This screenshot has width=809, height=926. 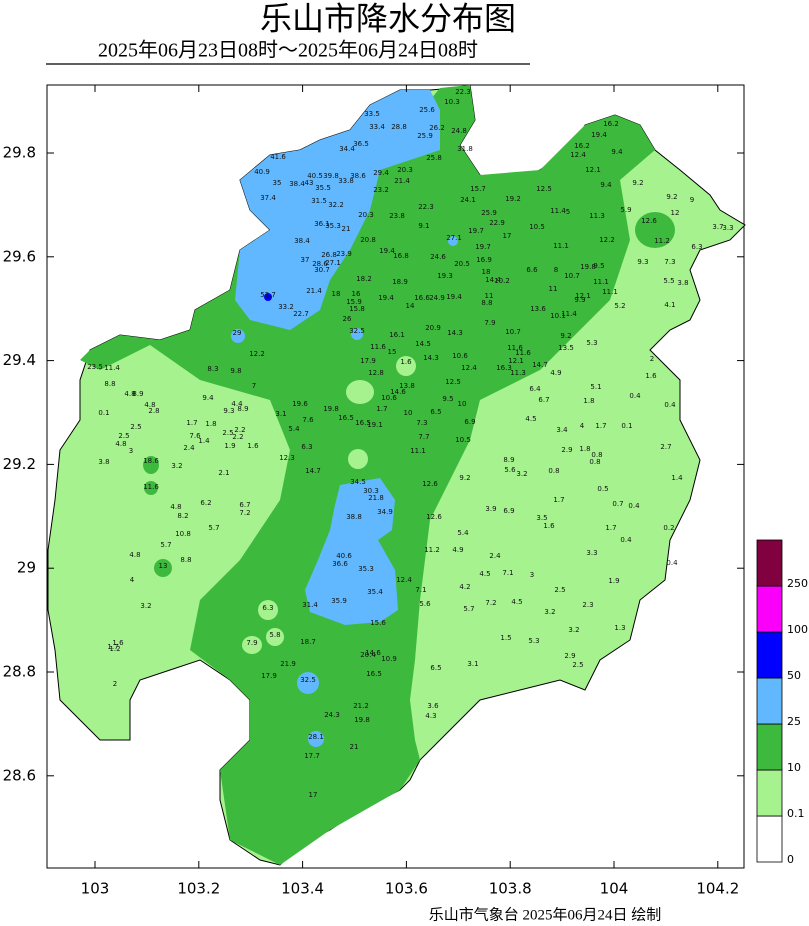 What do you see at coordinates (617, 152) in the screenshot?
I see `station-value: 9.4` at bounding box center [617, 152].